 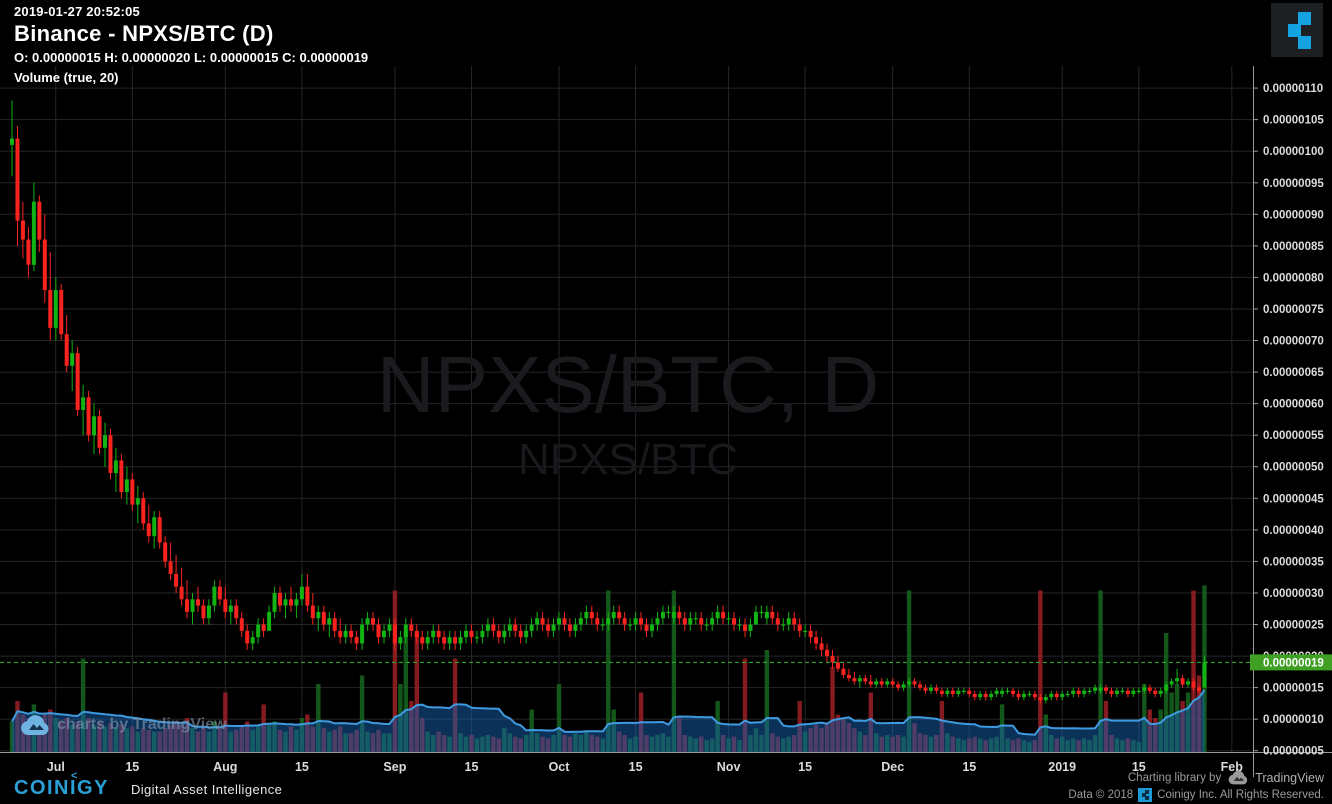 What do you see at coordinates (144, 33) in the screenshot?
I see `chart-title: Binance - NPXS/BTC (D)` at bounding box center [144, 33].